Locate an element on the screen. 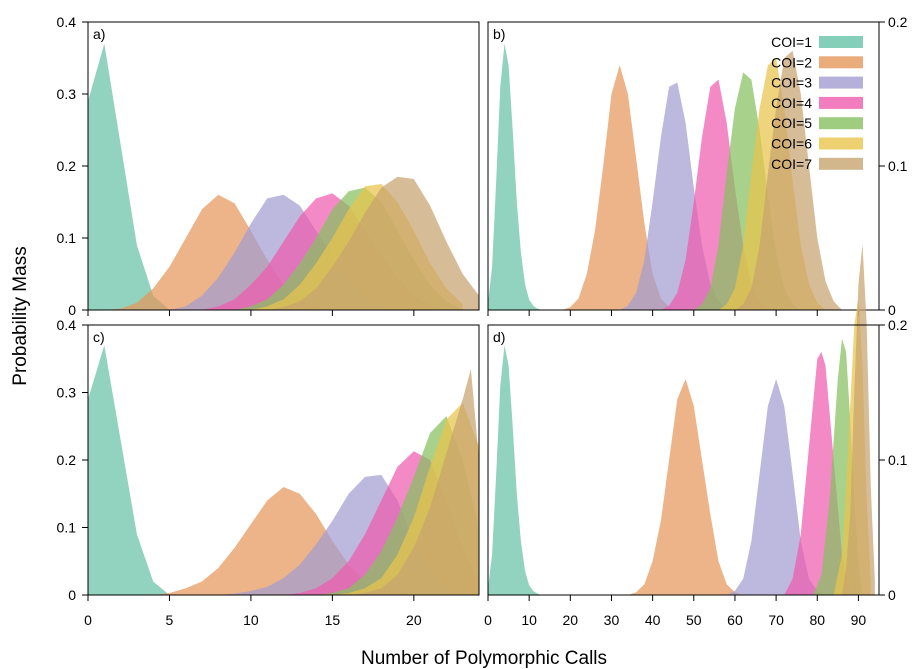 Image resolution: width=922 pixels, height=669 pixels. legend-label: COI=4 is located at coordinates (791, 103).